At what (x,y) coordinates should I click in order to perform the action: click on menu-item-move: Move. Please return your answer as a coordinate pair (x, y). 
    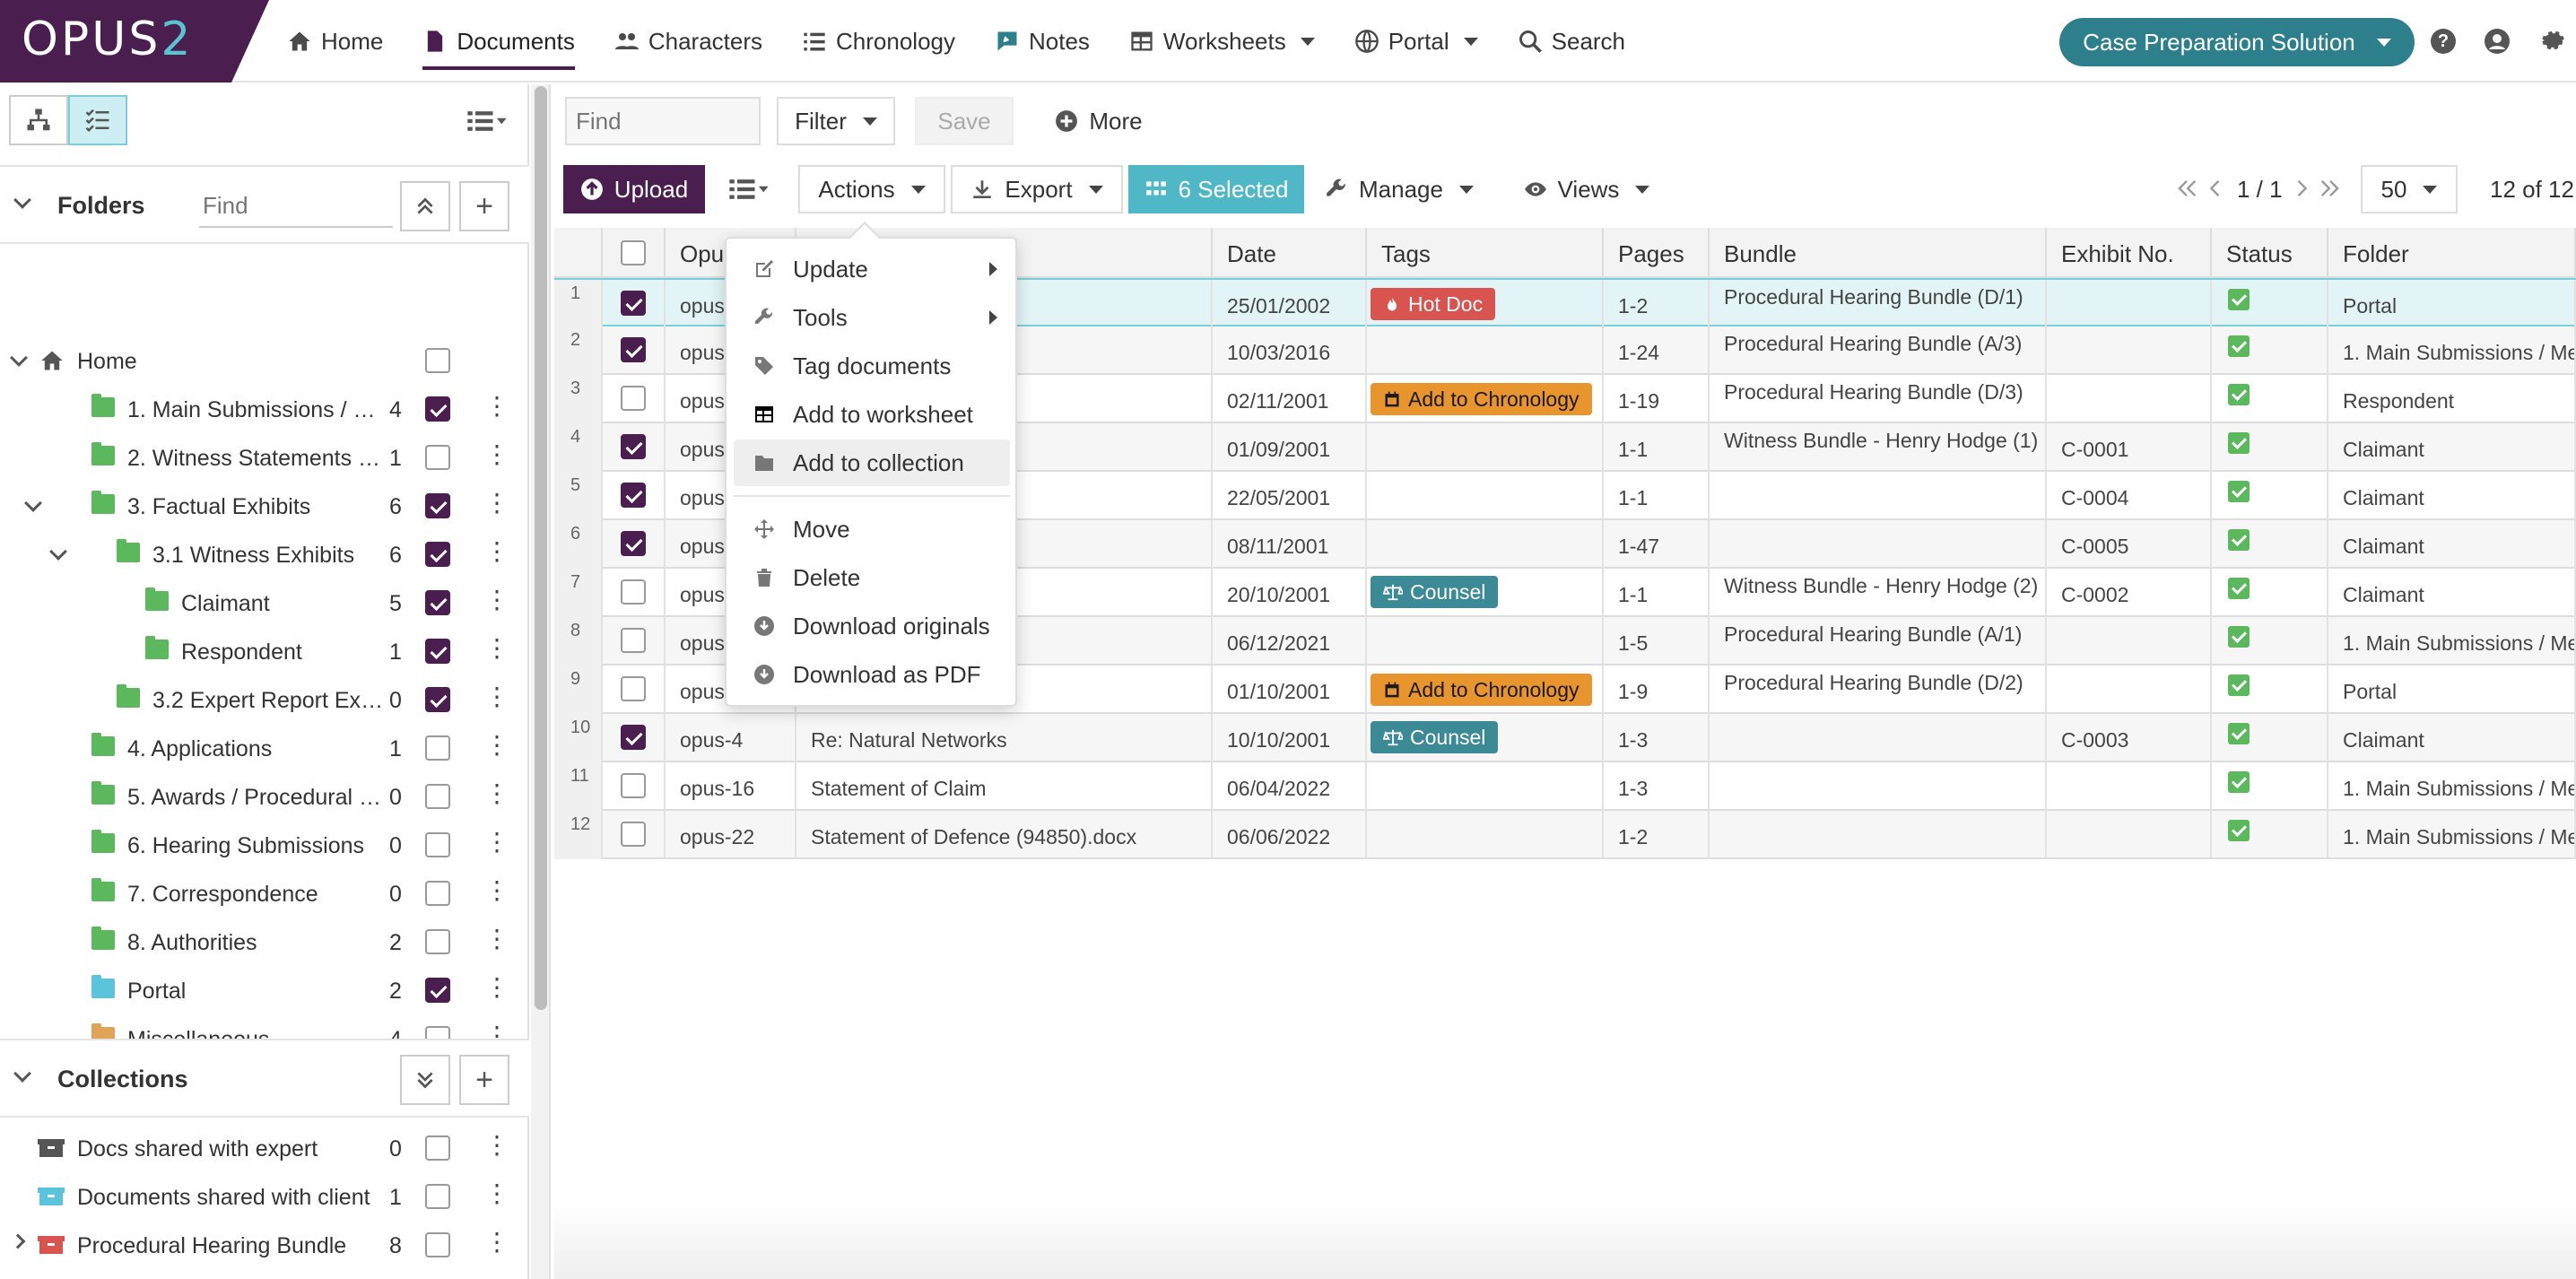
    Looking at the image, I should click on (872, 529).